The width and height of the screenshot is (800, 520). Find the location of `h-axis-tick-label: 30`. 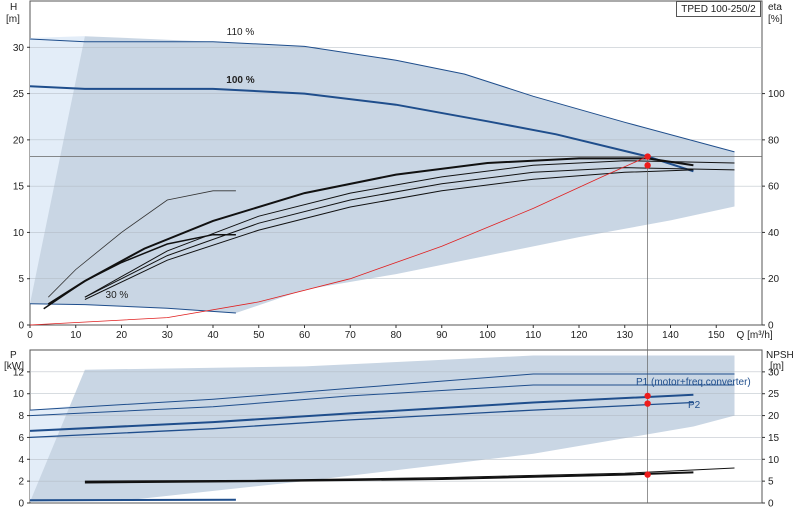

h-axis-tick-label: 30 is located at coordinates (19, 48).